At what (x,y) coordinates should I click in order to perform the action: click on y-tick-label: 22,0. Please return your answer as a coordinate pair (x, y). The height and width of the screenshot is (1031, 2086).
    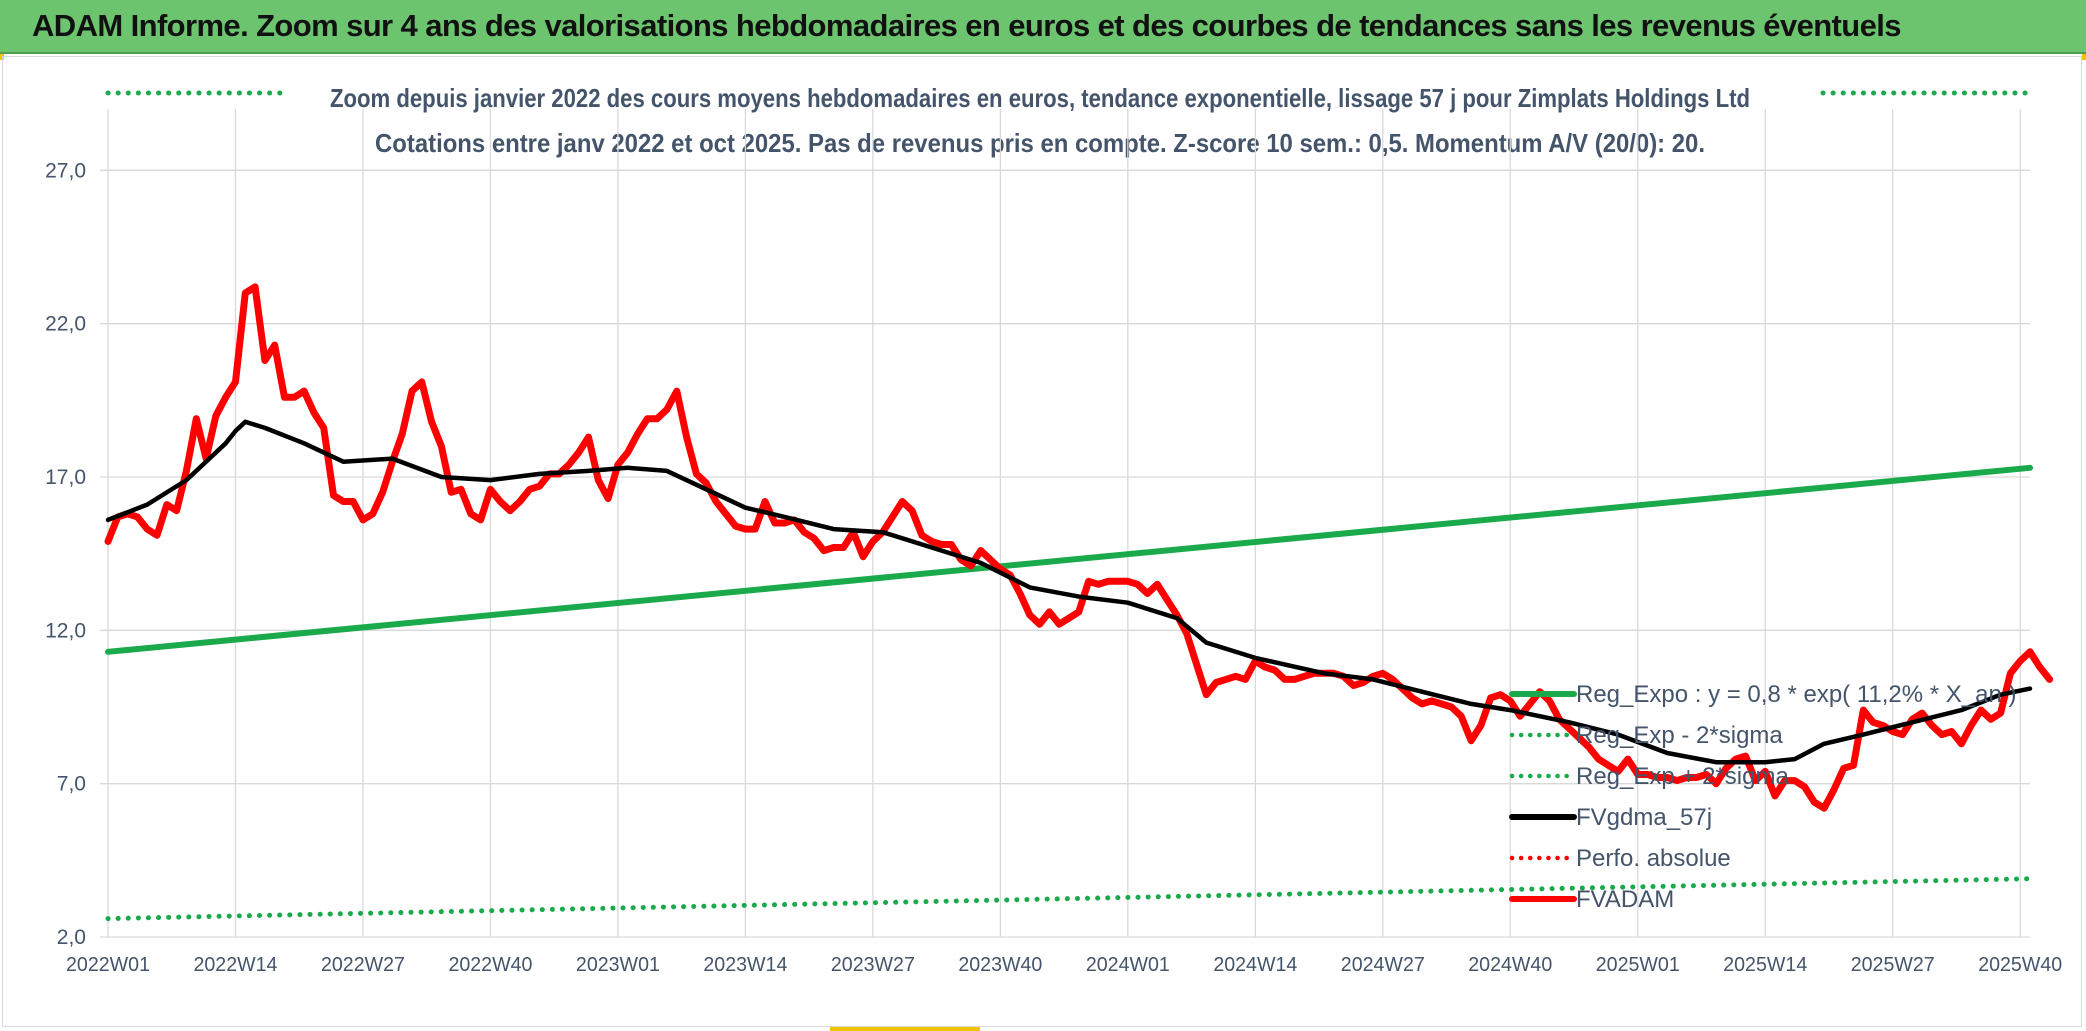
    Looking at the image, I should click on (65, 324).